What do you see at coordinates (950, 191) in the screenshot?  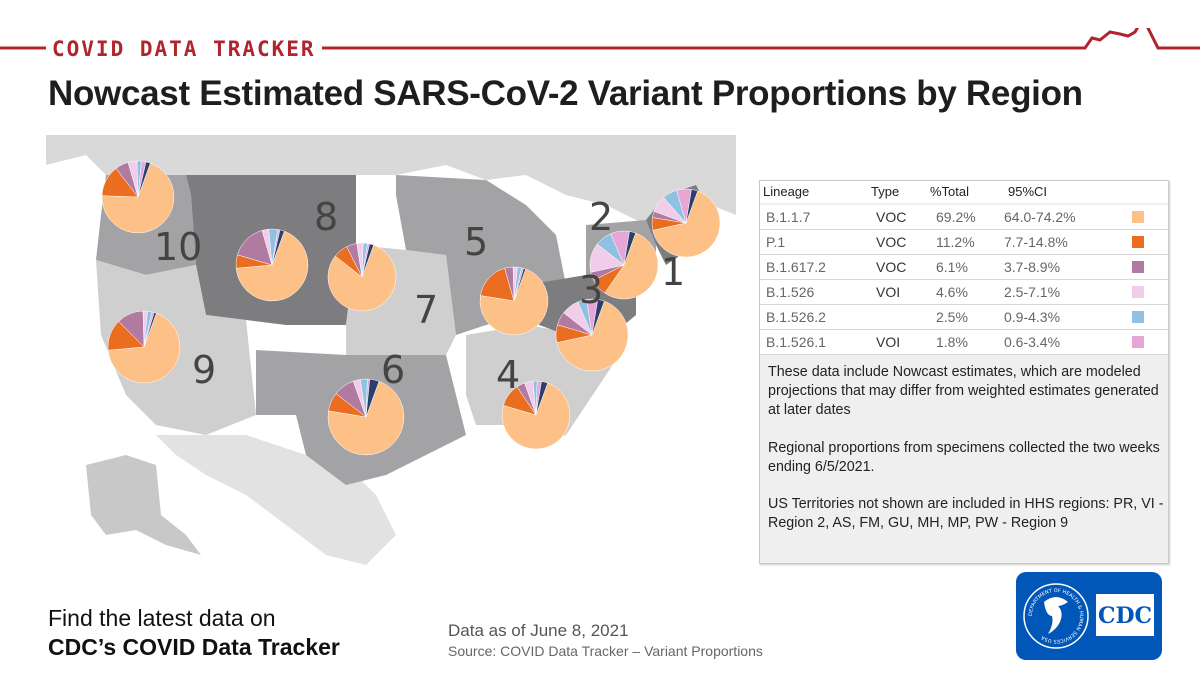 I see `header-total: %Total` at bounding box center [950, 191].